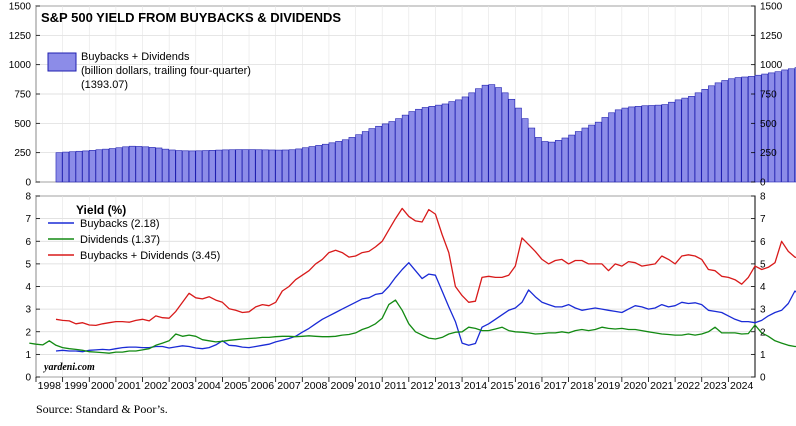 The image size is (796, 426). I want to click on bar-2009.25, so click(339, 162).